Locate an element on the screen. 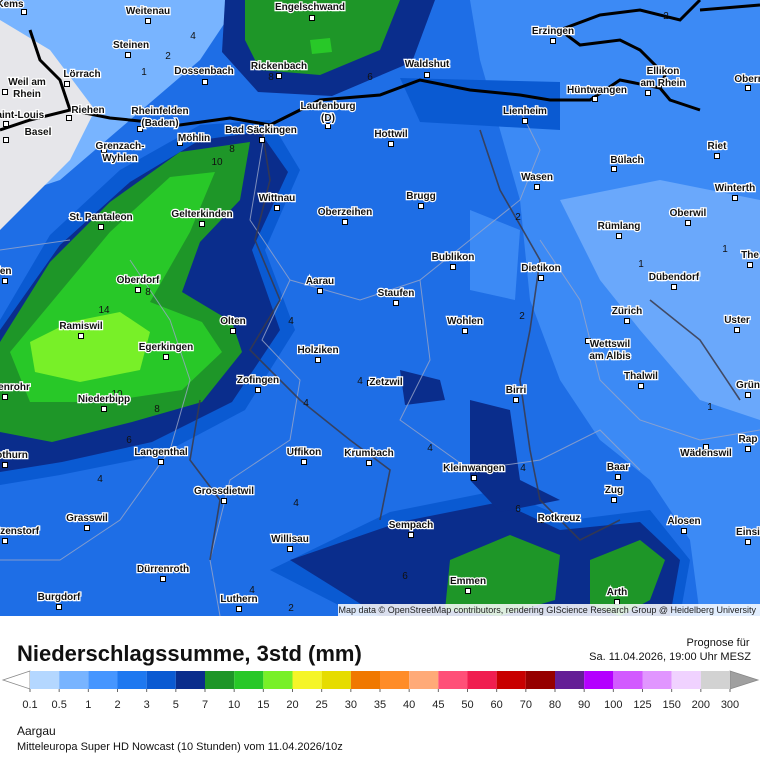  place-label: Riet is located at coordinates (718, 146).